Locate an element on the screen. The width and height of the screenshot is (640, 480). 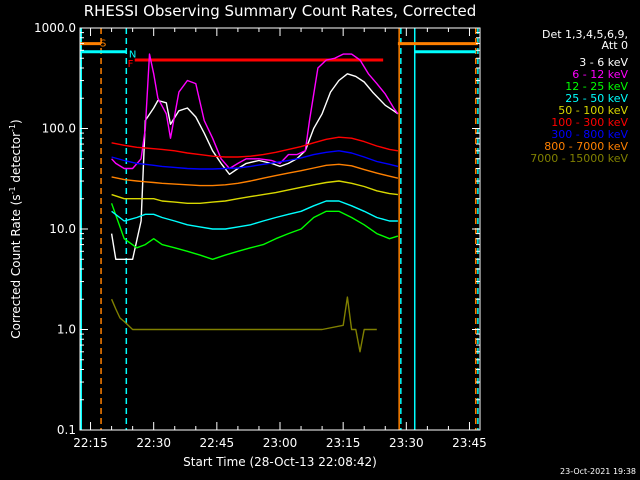
timestamp: 23-Oct-2021 19:38 is located at coordinates (598, 471).